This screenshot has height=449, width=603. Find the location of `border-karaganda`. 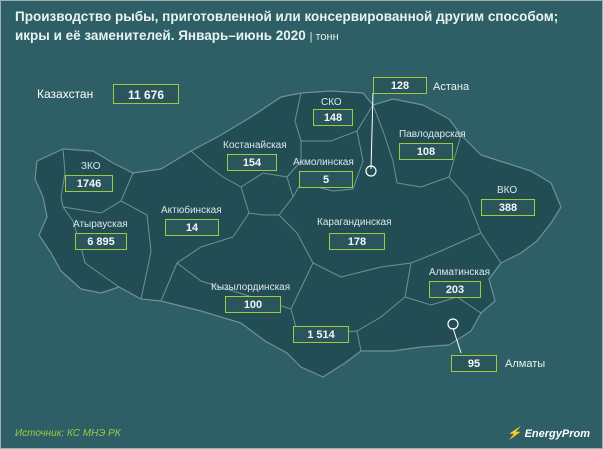

border-karaganda is located at coordinates (380, 246).